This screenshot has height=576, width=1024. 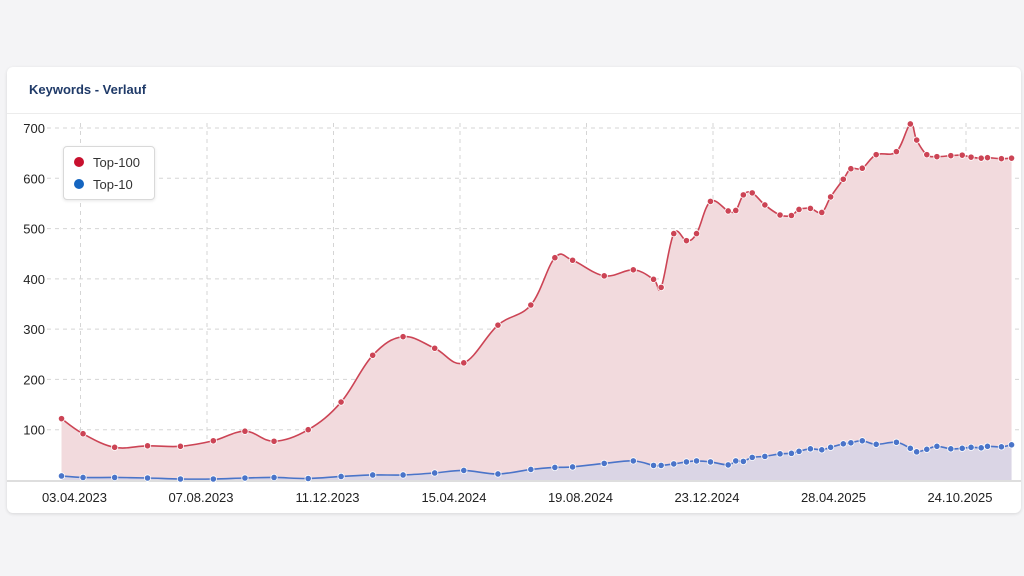 What do you see at coordinates (107, 162) in the screenshot?
I see `legend-item-top-100: Top-100` at bounding box center [107, 162].